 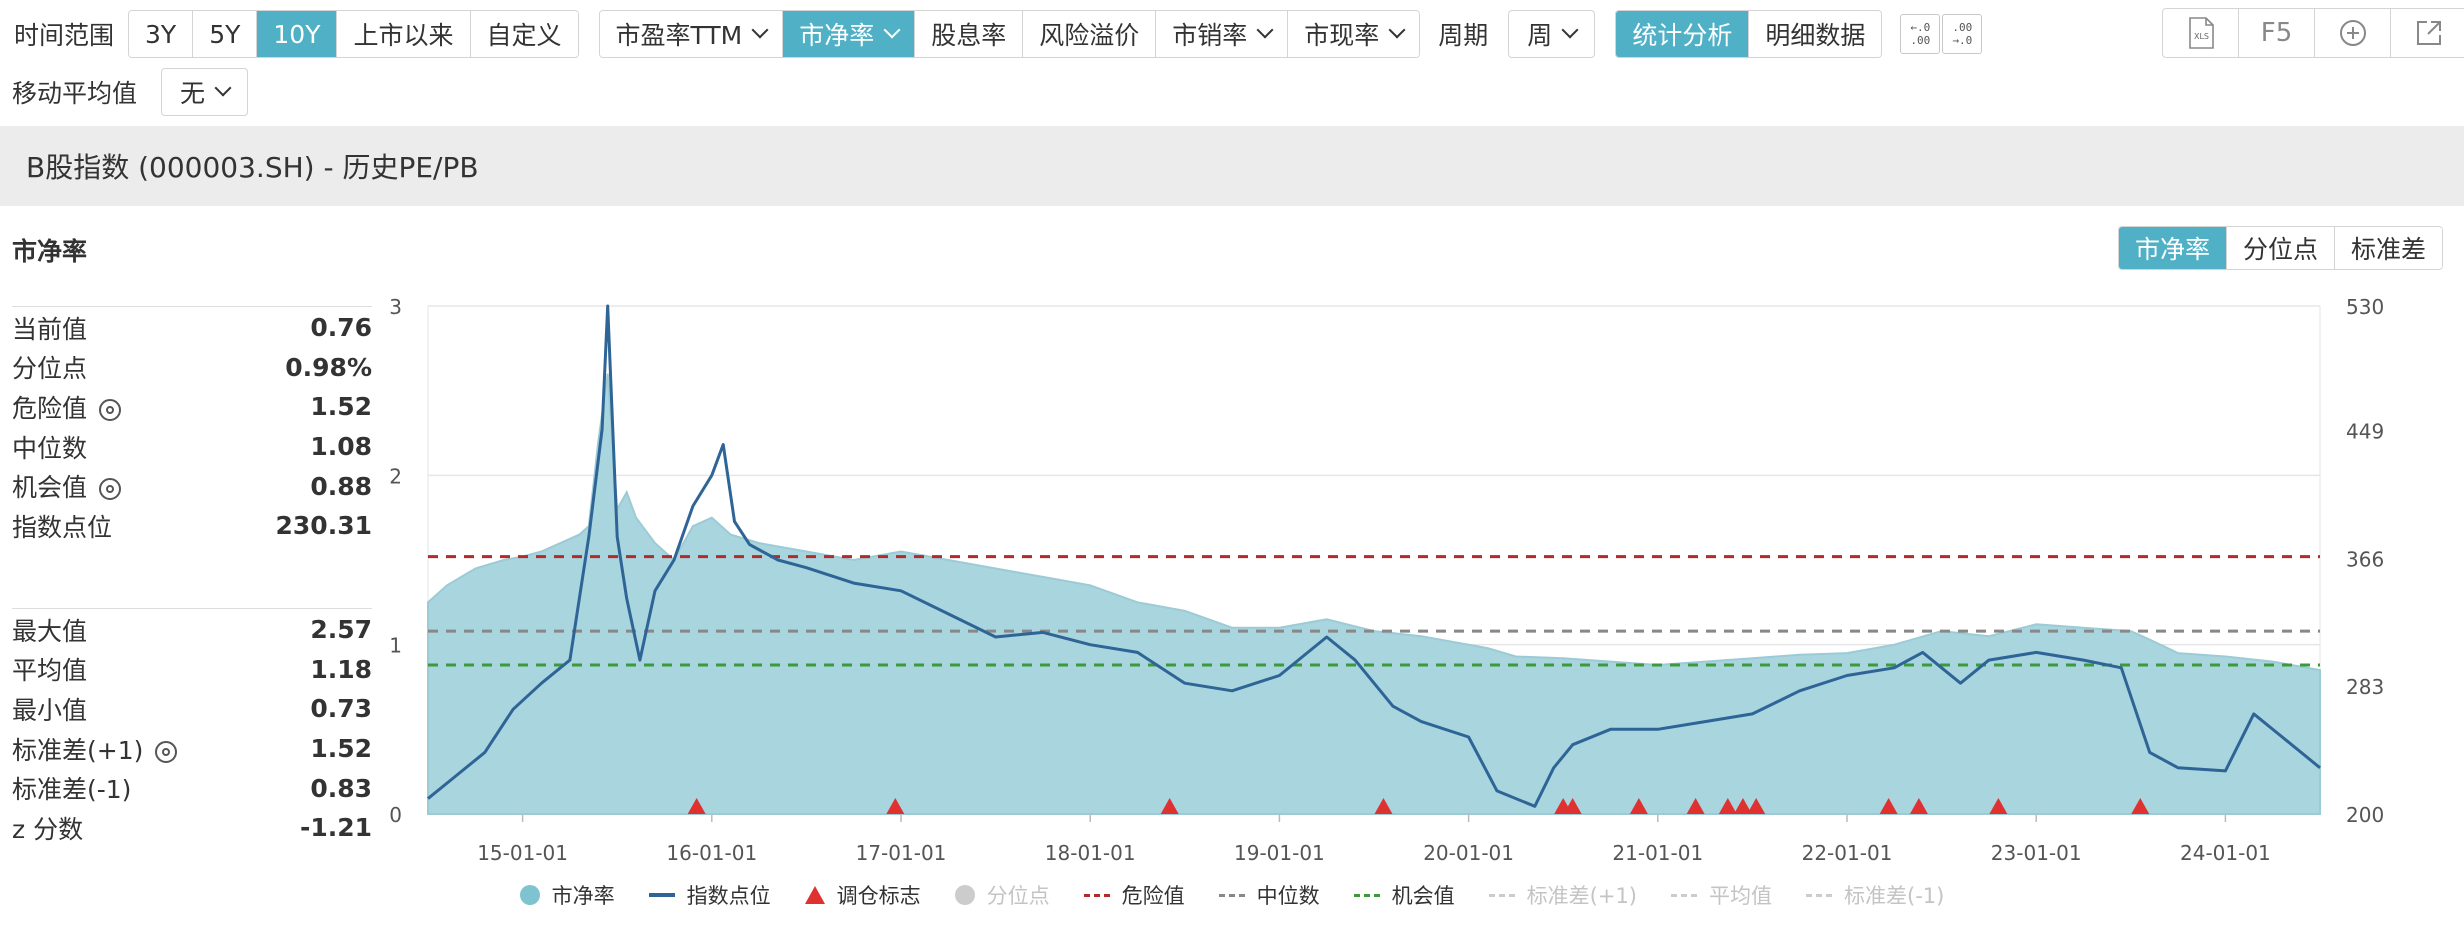 What do you see at coordinates (878, 896) in the screenshot?
I see `legend-label: 调仓标志` at bounding box center [878, 896].